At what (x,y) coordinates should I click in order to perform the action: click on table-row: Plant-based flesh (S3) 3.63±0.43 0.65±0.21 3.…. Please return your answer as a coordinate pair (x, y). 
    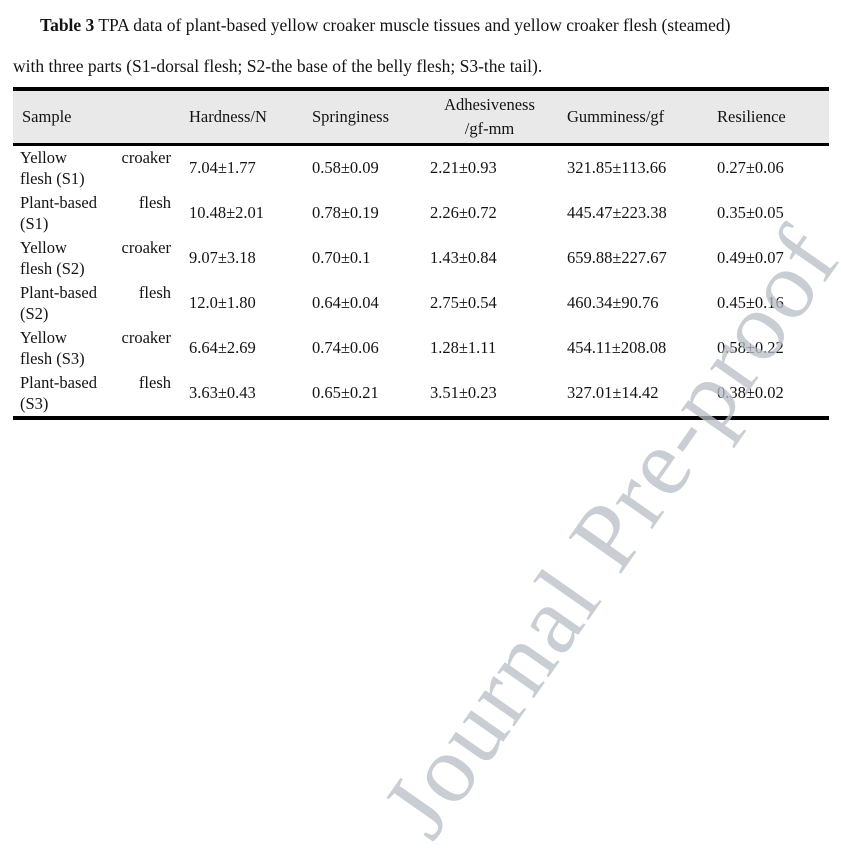
    Looking at the image, I should click on (421, 394).